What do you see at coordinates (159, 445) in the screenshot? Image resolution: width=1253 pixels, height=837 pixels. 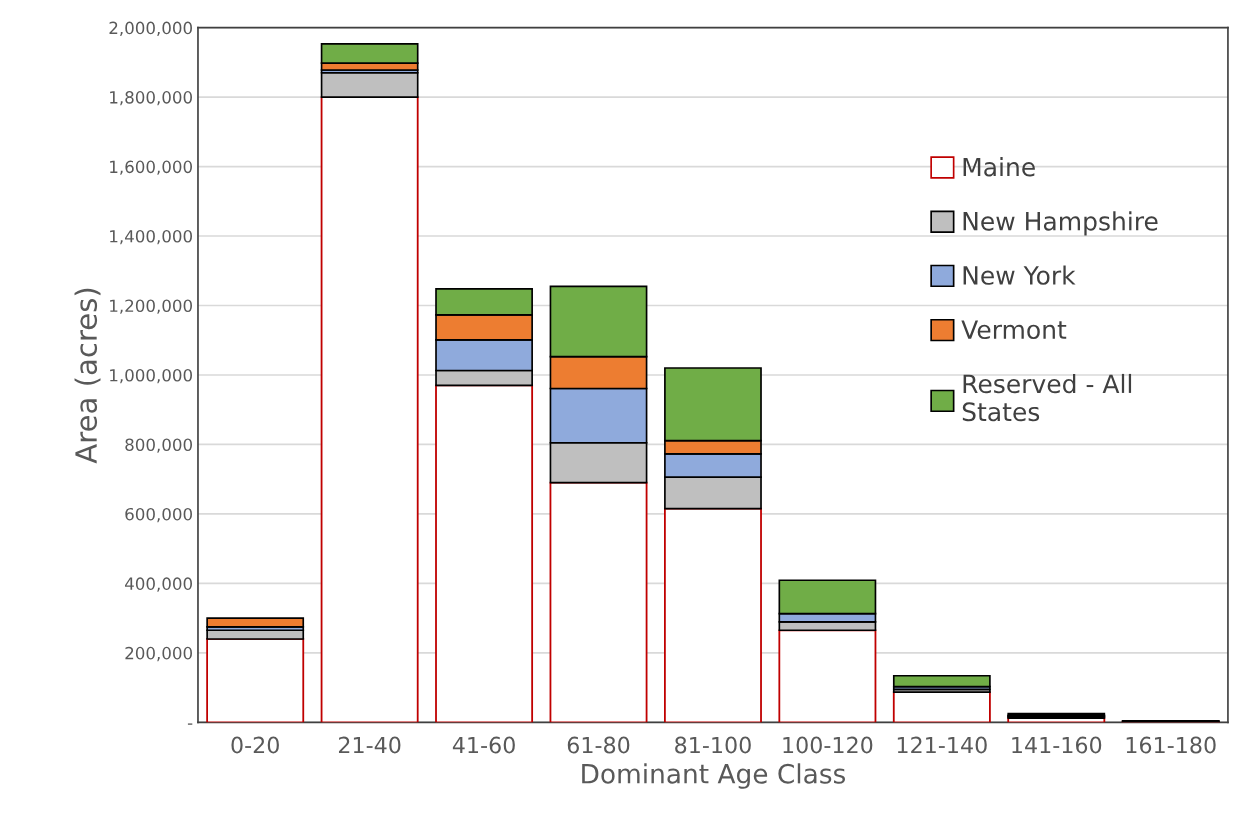 I see `y-tick-label: 800,000` at bounding box center [159, 445].